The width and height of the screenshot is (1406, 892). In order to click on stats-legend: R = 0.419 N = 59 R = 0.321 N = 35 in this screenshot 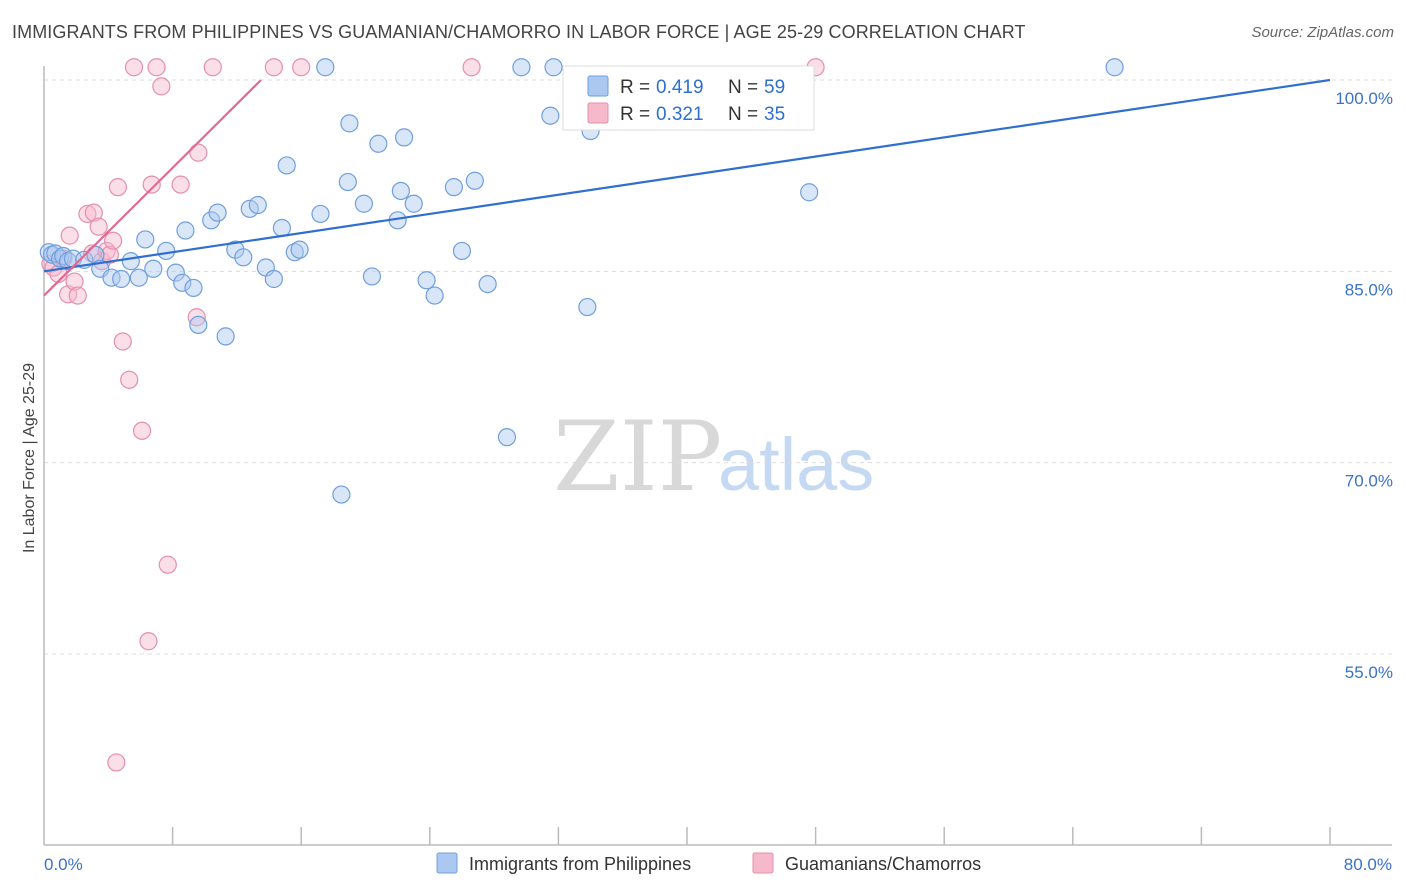, I will do `click(688, 98)`.